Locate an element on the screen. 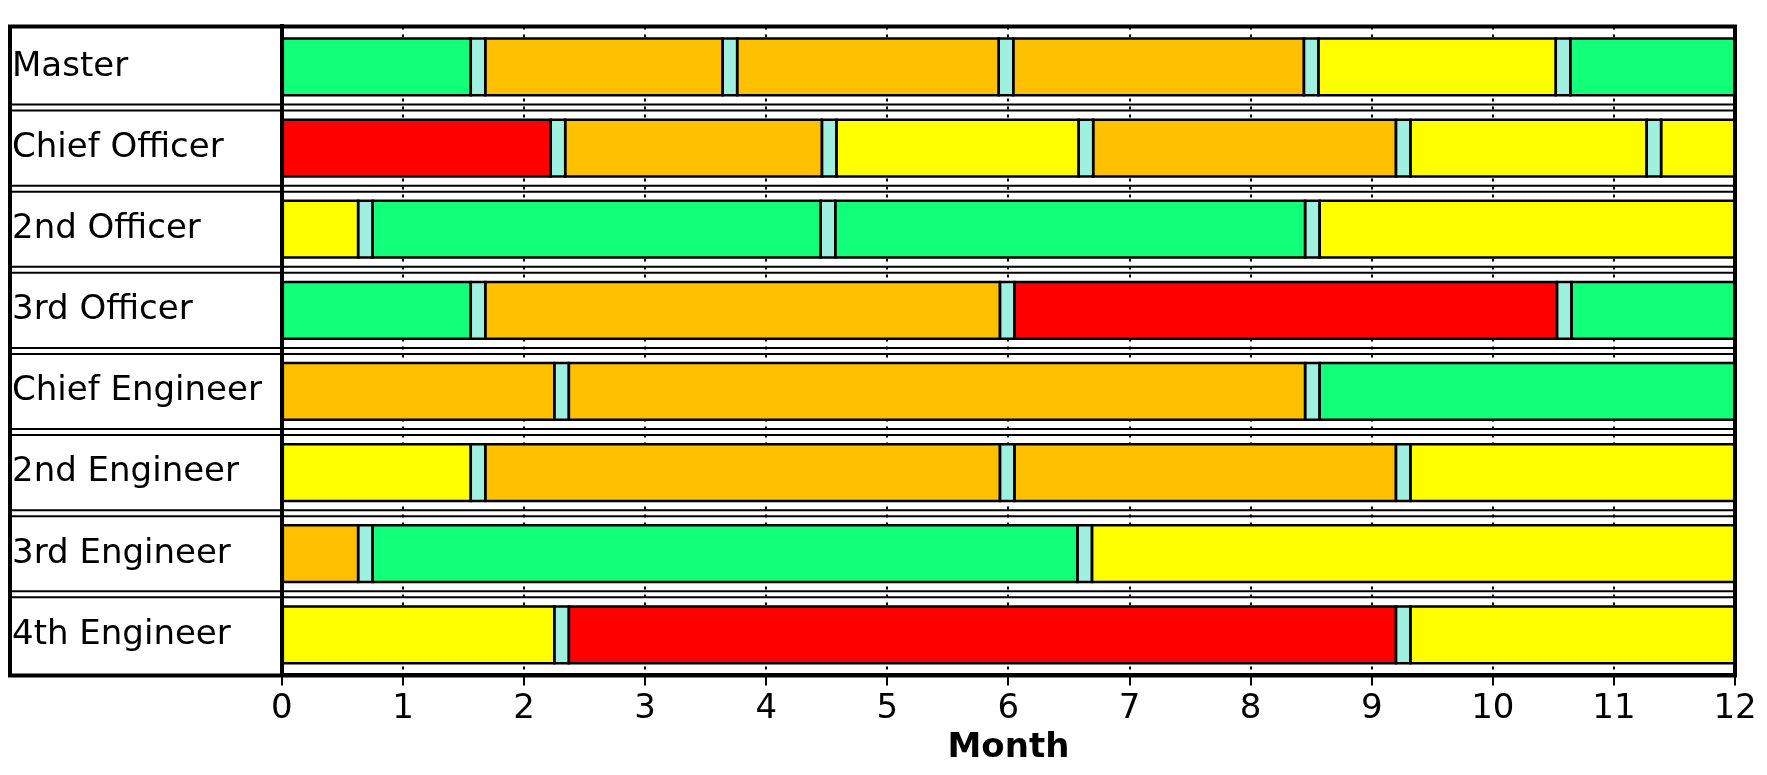 The width and height of the screenshot is (1767, 775). x-tick-label: 7 is located at coordinates (1129, 705).